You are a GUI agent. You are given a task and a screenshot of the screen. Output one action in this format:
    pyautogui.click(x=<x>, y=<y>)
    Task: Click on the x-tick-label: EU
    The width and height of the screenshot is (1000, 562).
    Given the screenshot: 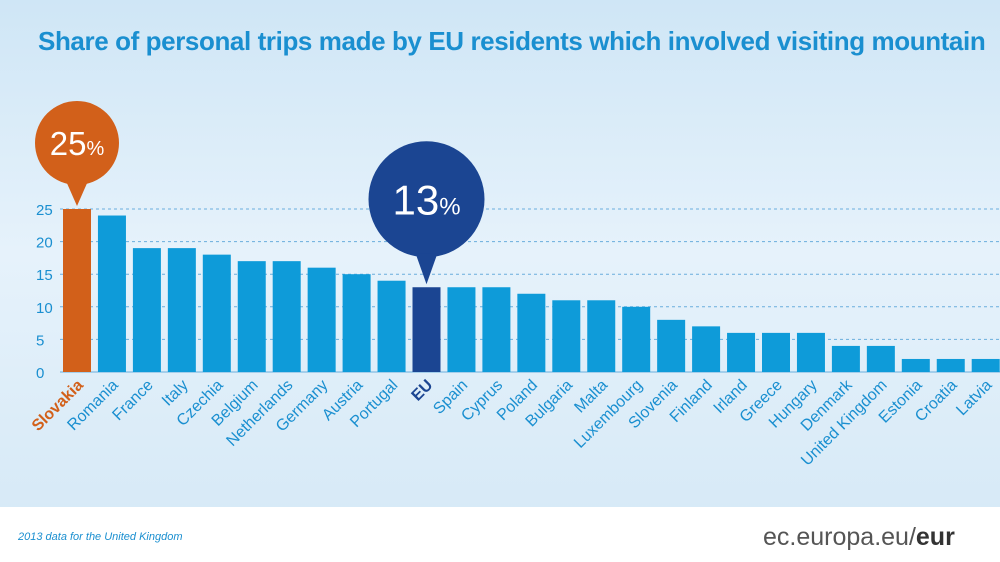 What is the action you would take?
    pyautogui.click(x=423, y=391)
    